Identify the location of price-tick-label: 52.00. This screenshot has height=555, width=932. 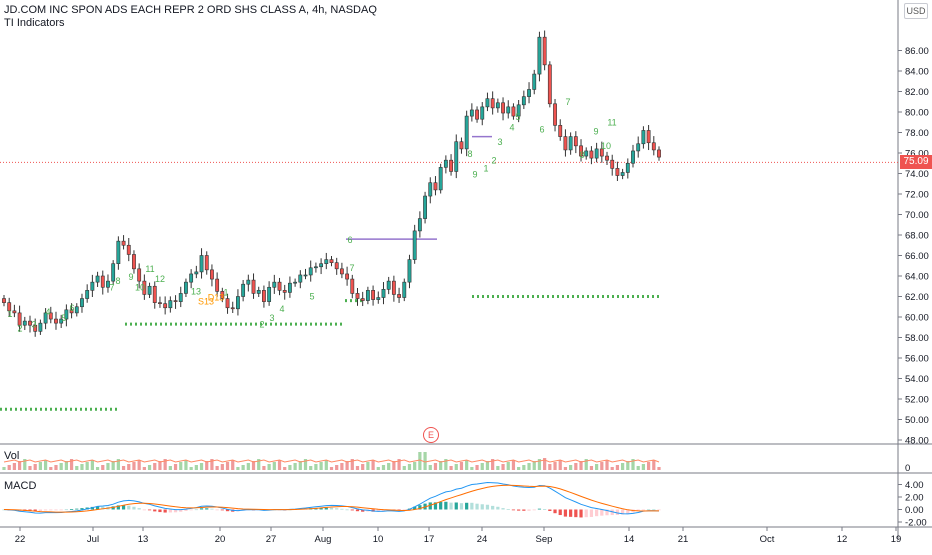
(917, 400).